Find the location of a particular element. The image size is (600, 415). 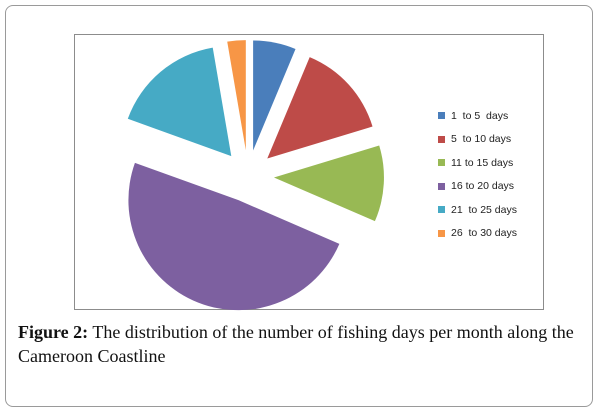

legend-label: 1 to 5 days is located at coordinates (480, 115).